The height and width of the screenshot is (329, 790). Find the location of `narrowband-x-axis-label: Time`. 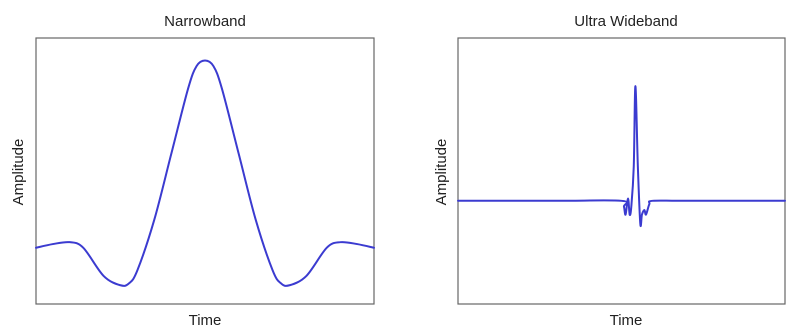

narrowband-x-axis-label: Time is located at coordinates (205, 320).